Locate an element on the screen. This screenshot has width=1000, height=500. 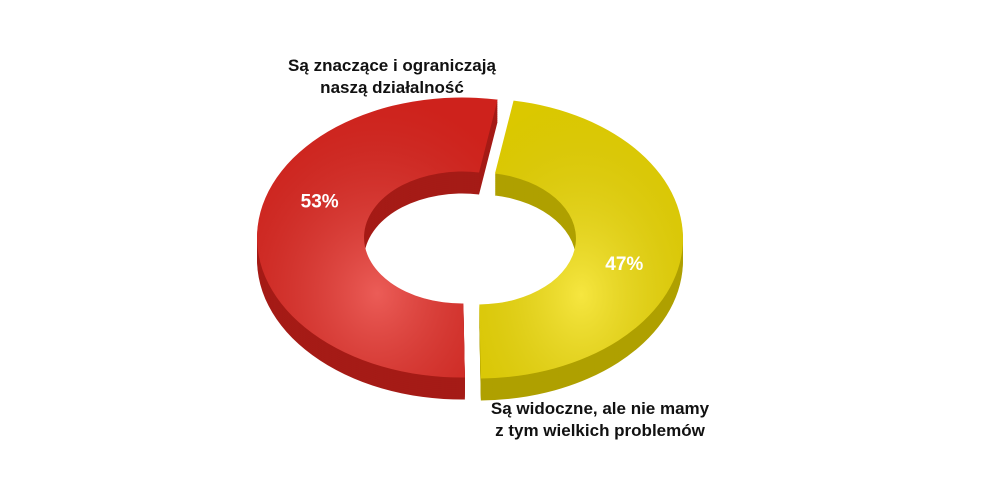
value-label: 47% is located at coordinates (624, 264).